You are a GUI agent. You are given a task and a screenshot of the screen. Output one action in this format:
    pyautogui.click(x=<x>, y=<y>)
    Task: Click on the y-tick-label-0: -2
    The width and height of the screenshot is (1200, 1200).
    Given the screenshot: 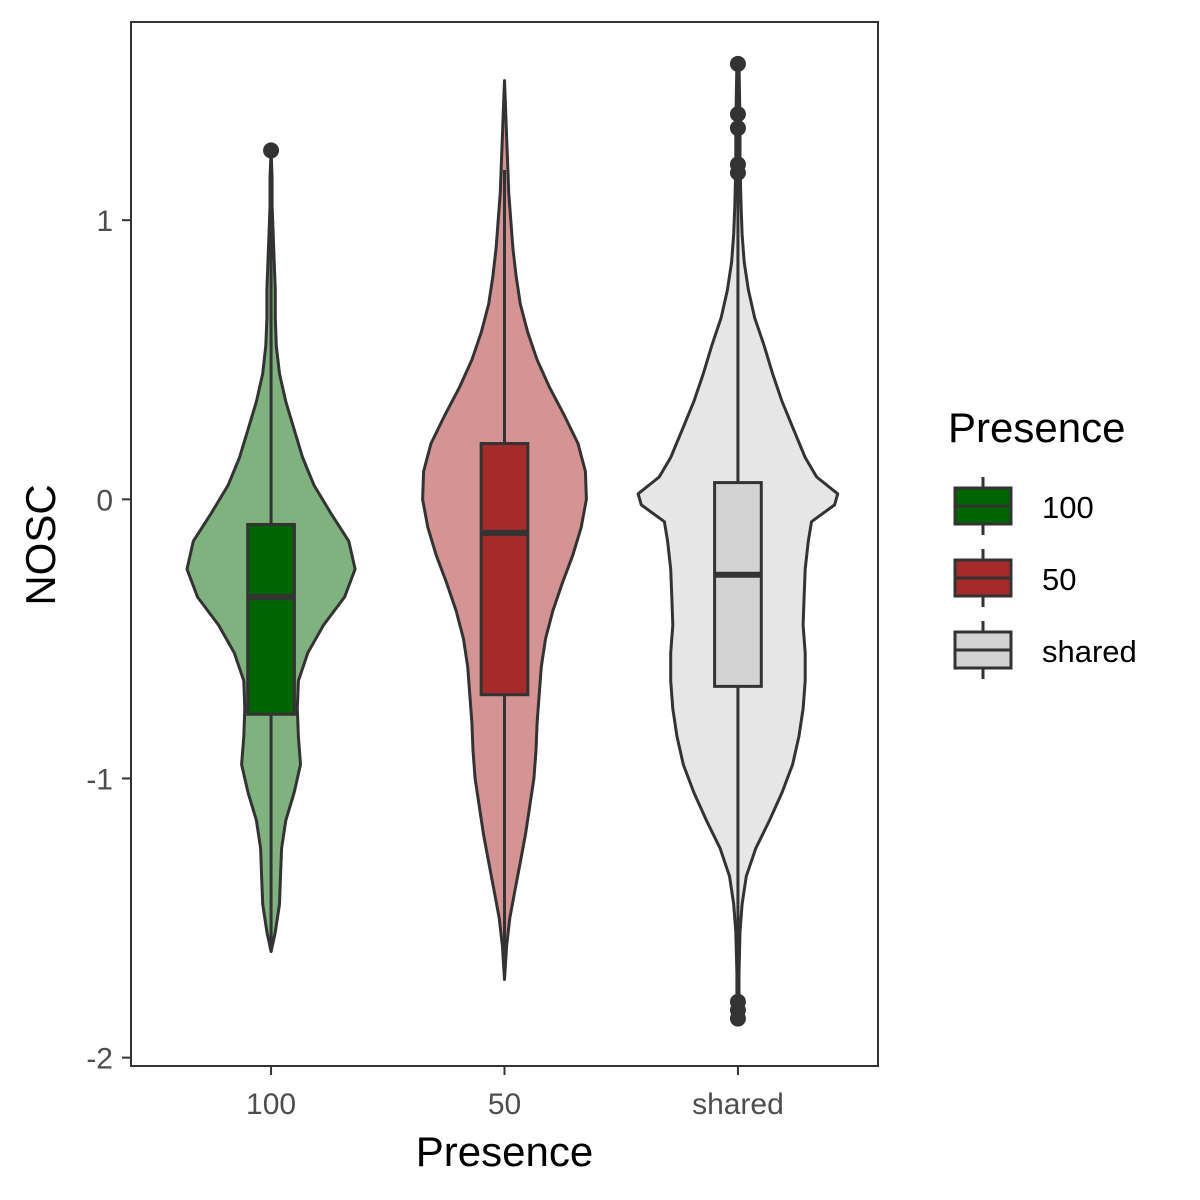 What is the action you would take?
    pyautogui.click(x=99, y=1059)
    